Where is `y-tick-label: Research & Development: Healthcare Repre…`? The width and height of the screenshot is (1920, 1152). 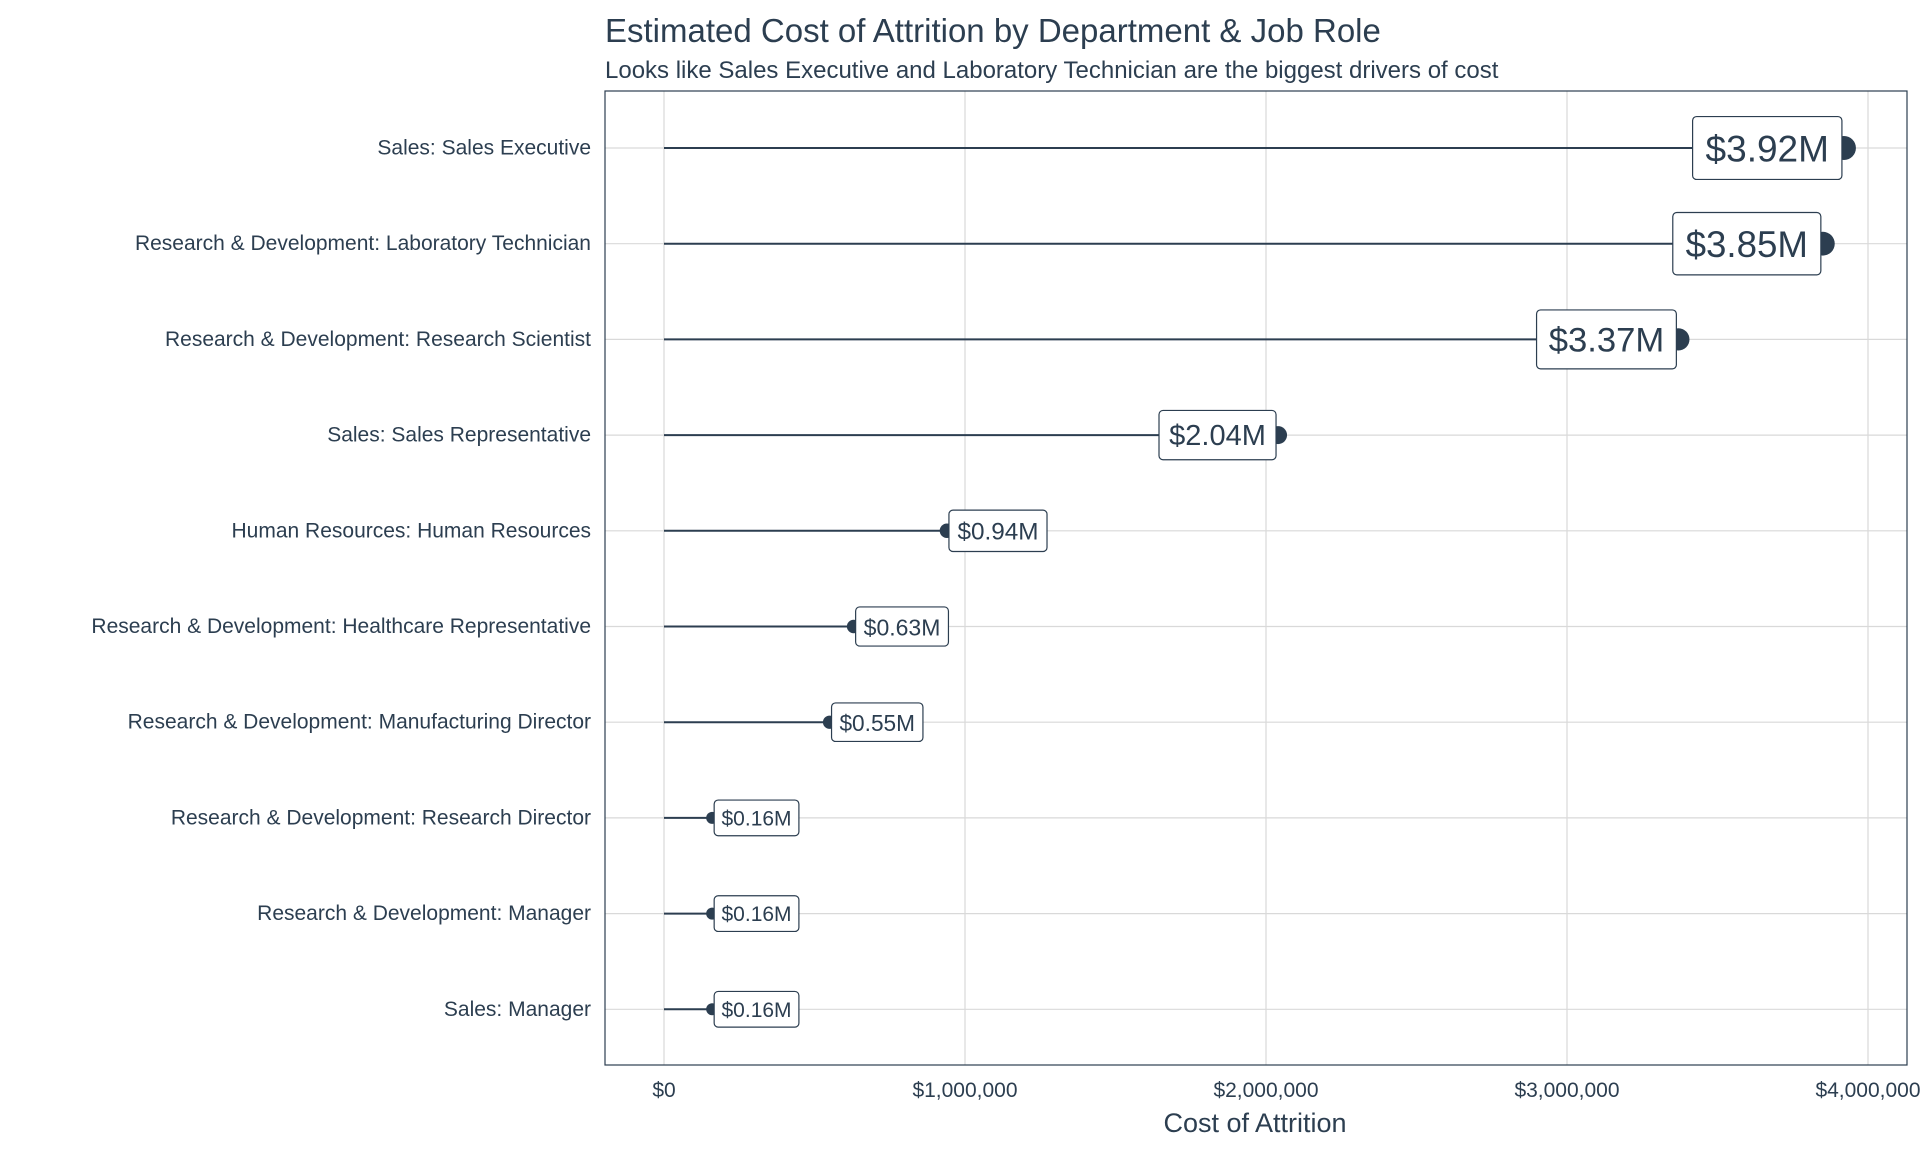 y-tick-label: Research & Development: Healthcare Repre… is located at coordinates (341, 626).